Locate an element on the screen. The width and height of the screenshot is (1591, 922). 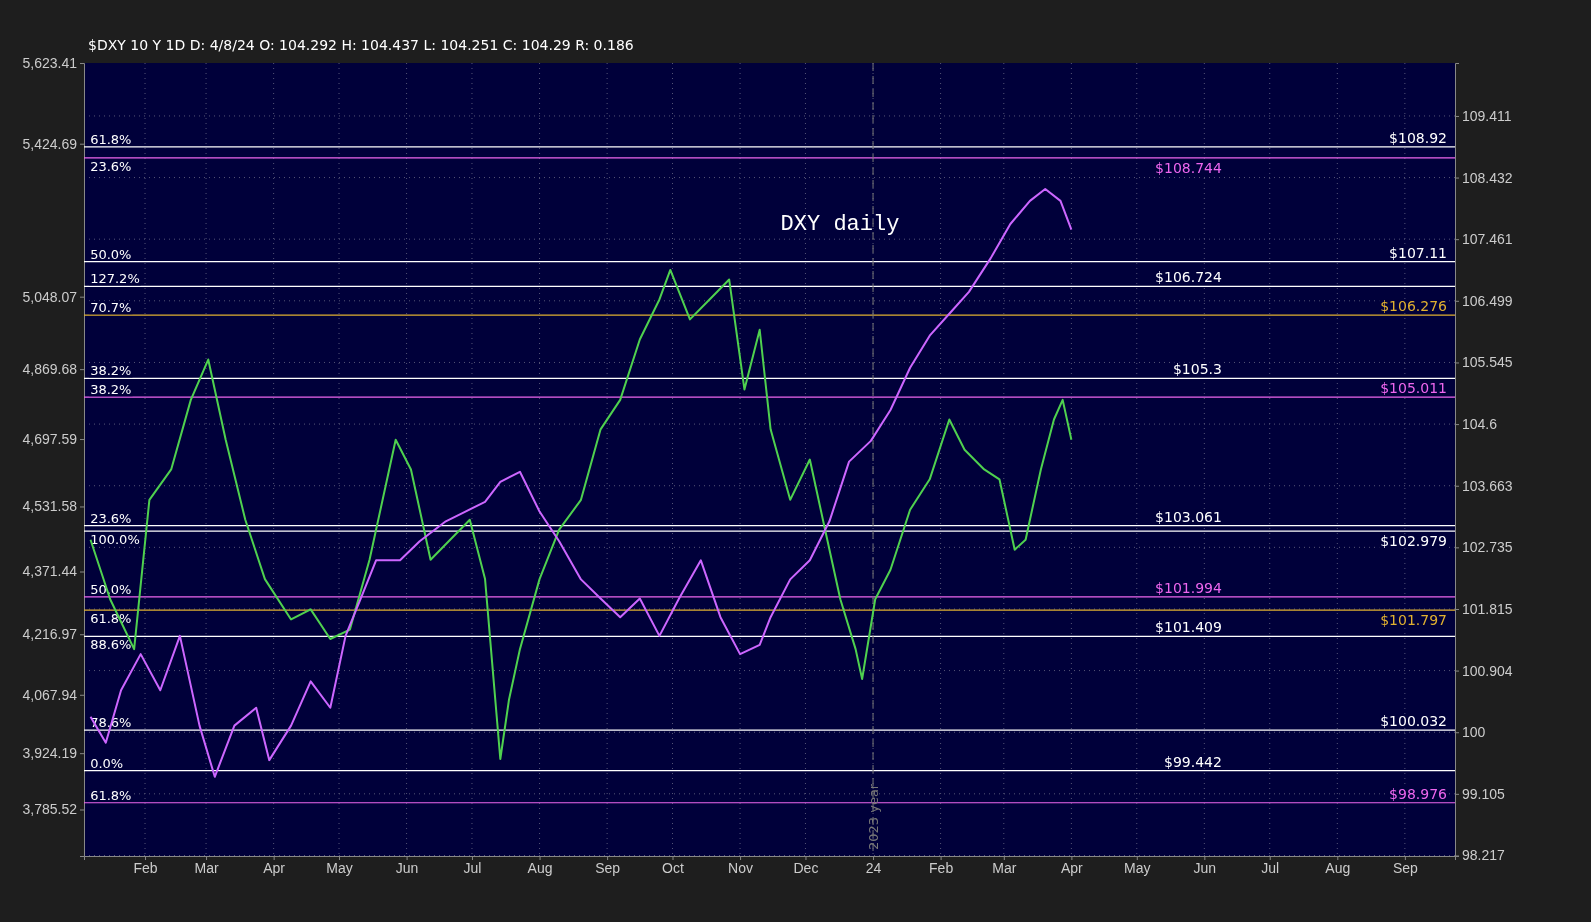
annotation: 127.2% is located at coordinates (115, 279).